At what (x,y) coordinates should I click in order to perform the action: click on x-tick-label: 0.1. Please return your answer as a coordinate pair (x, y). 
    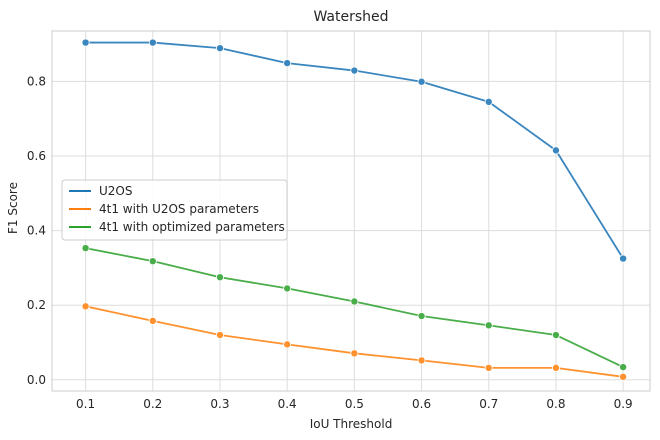
    Looking at the image, I should click on (85, 404).